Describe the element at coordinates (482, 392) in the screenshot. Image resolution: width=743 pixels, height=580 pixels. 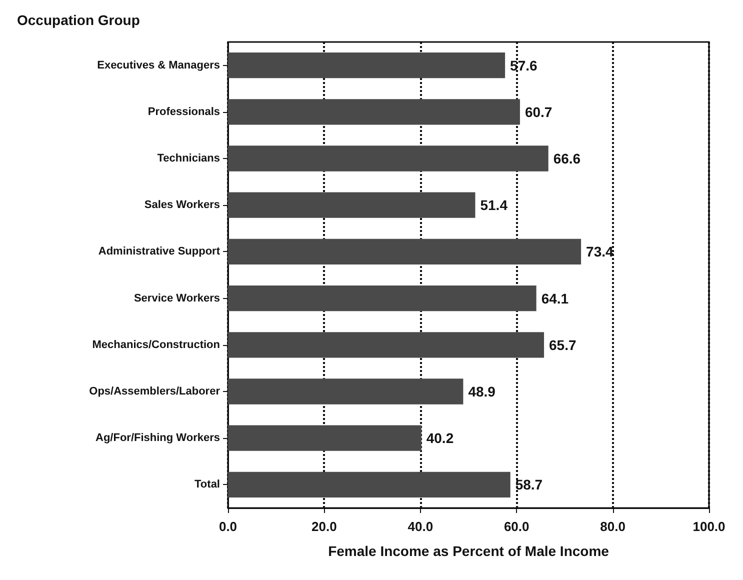
I see `data-label: 48.9` at that location.